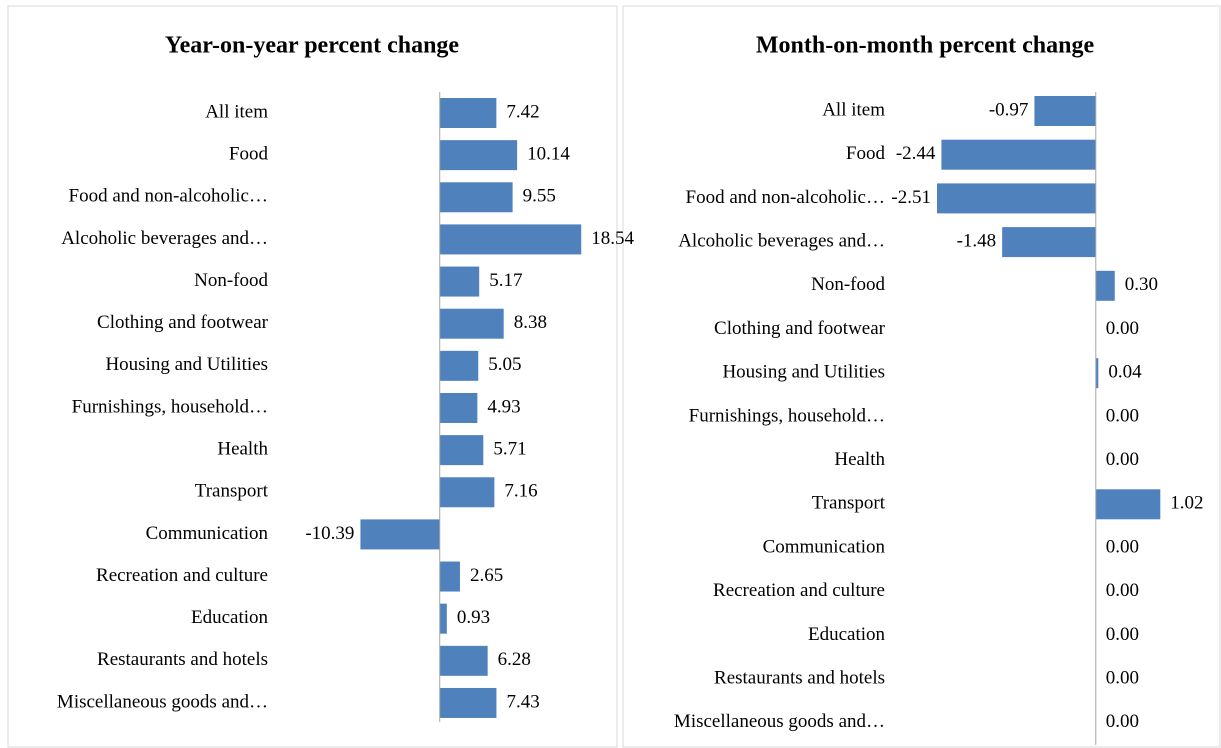  What do you see at coordinates (911, 197) in the screenshot?
I see `value-label: -2.51` at bounding box center [911, 197].